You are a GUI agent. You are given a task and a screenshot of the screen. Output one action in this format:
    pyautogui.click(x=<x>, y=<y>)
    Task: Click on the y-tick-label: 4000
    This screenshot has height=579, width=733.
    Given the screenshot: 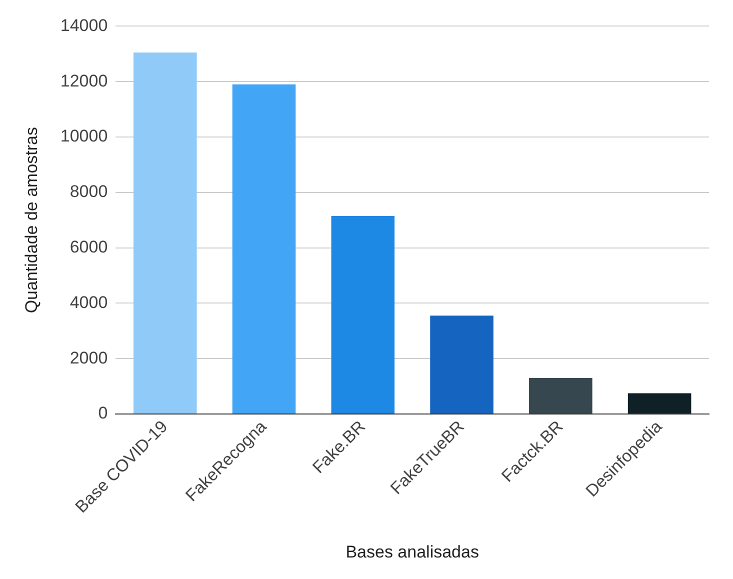 What is the action you would take?
    pyautogui.click(x=89, y=302)
    